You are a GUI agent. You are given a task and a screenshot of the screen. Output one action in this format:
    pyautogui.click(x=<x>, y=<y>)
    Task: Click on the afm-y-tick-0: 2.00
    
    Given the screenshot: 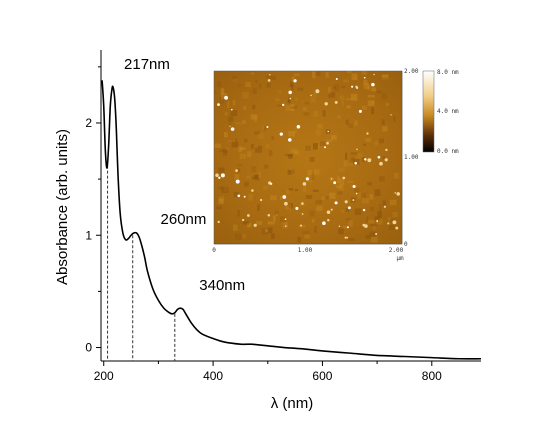 What is the action you would take?
    pyautogui.click(x=411, y=71)
    